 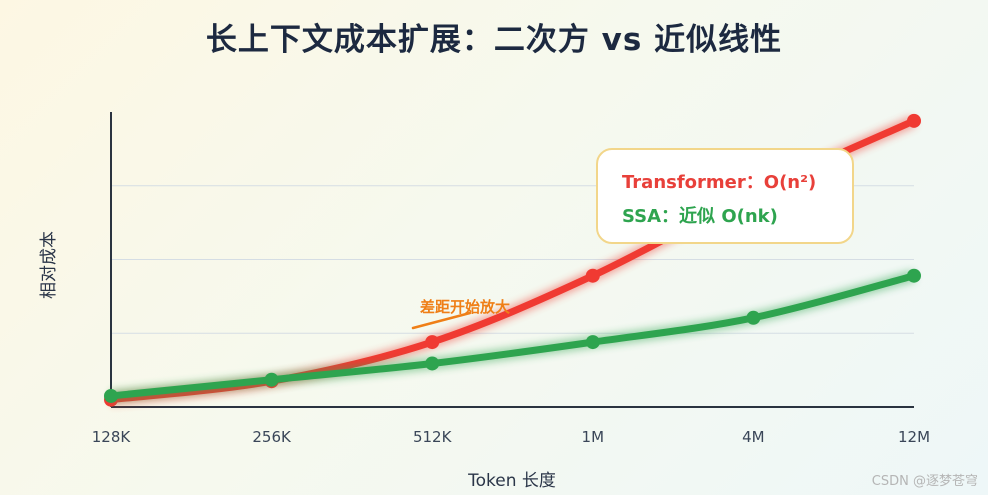 I want to click on legend-item-ssa: SSA：近似 O(nk), so click(x=700, y=216).